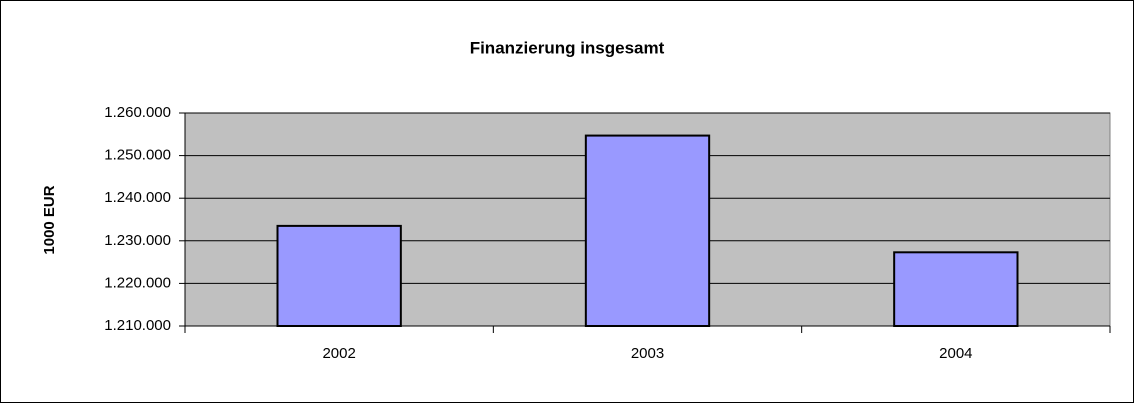 The width and height of the screenshot is (1135, 404). Describe the element at coordinates (137, 197) in the screenshot. I see `y-tick-label: 1.240.000` at that location.